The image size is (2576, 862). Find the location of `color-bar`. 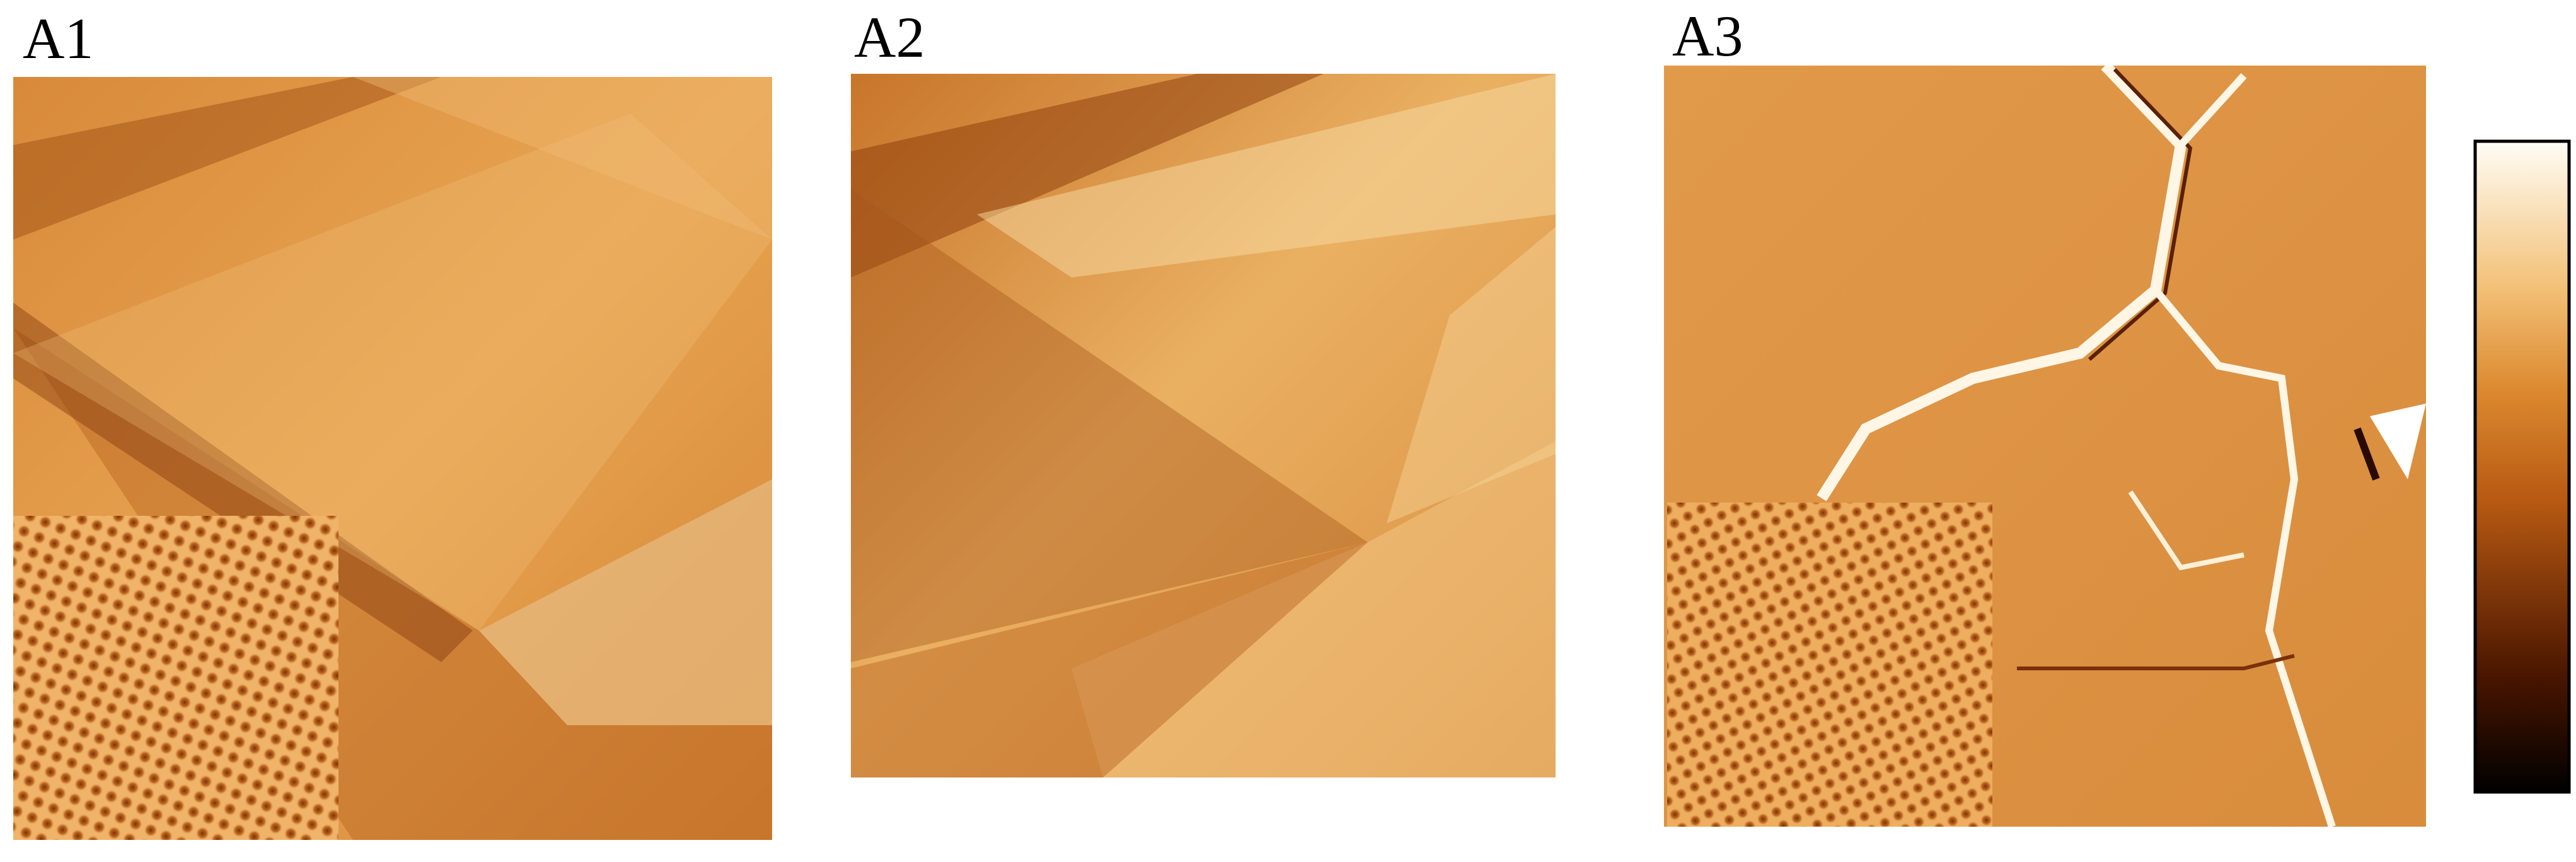

color-bar is located at coordinates (2522, 467).